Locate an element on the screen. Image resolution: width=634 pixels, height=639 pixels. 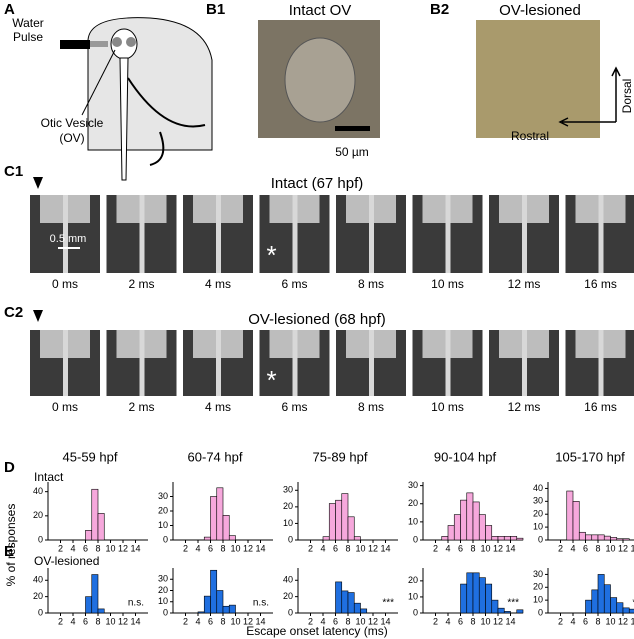
time-label: 0 ms is located at coordinates (65, 407).